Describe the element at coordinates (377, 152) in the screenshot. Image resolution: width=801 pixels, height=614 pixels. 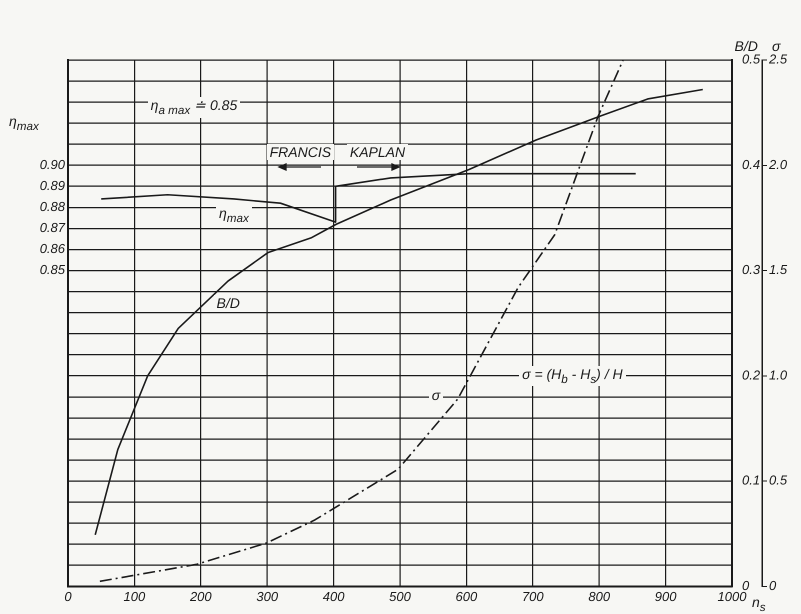
I see `annotation: KAPLAN` at that location.